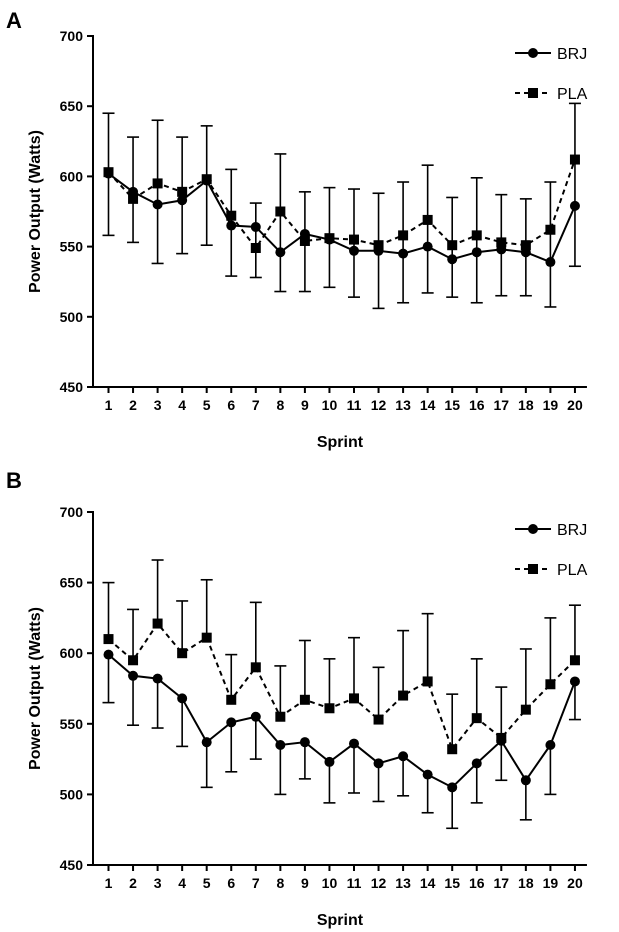  What do you see at coordinates (72, 36) in the screenshot?
I see `y-tick-label: 700` at bounding box center [72, 36].